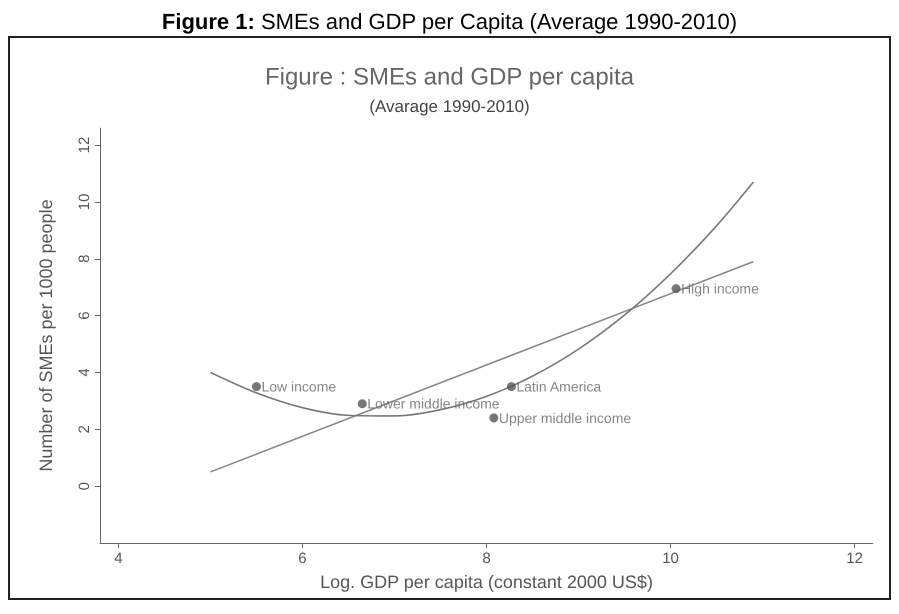 The width and height of the screenshot is (899, 614). I want to click on x-tick-label: 8, so click(486, 558).